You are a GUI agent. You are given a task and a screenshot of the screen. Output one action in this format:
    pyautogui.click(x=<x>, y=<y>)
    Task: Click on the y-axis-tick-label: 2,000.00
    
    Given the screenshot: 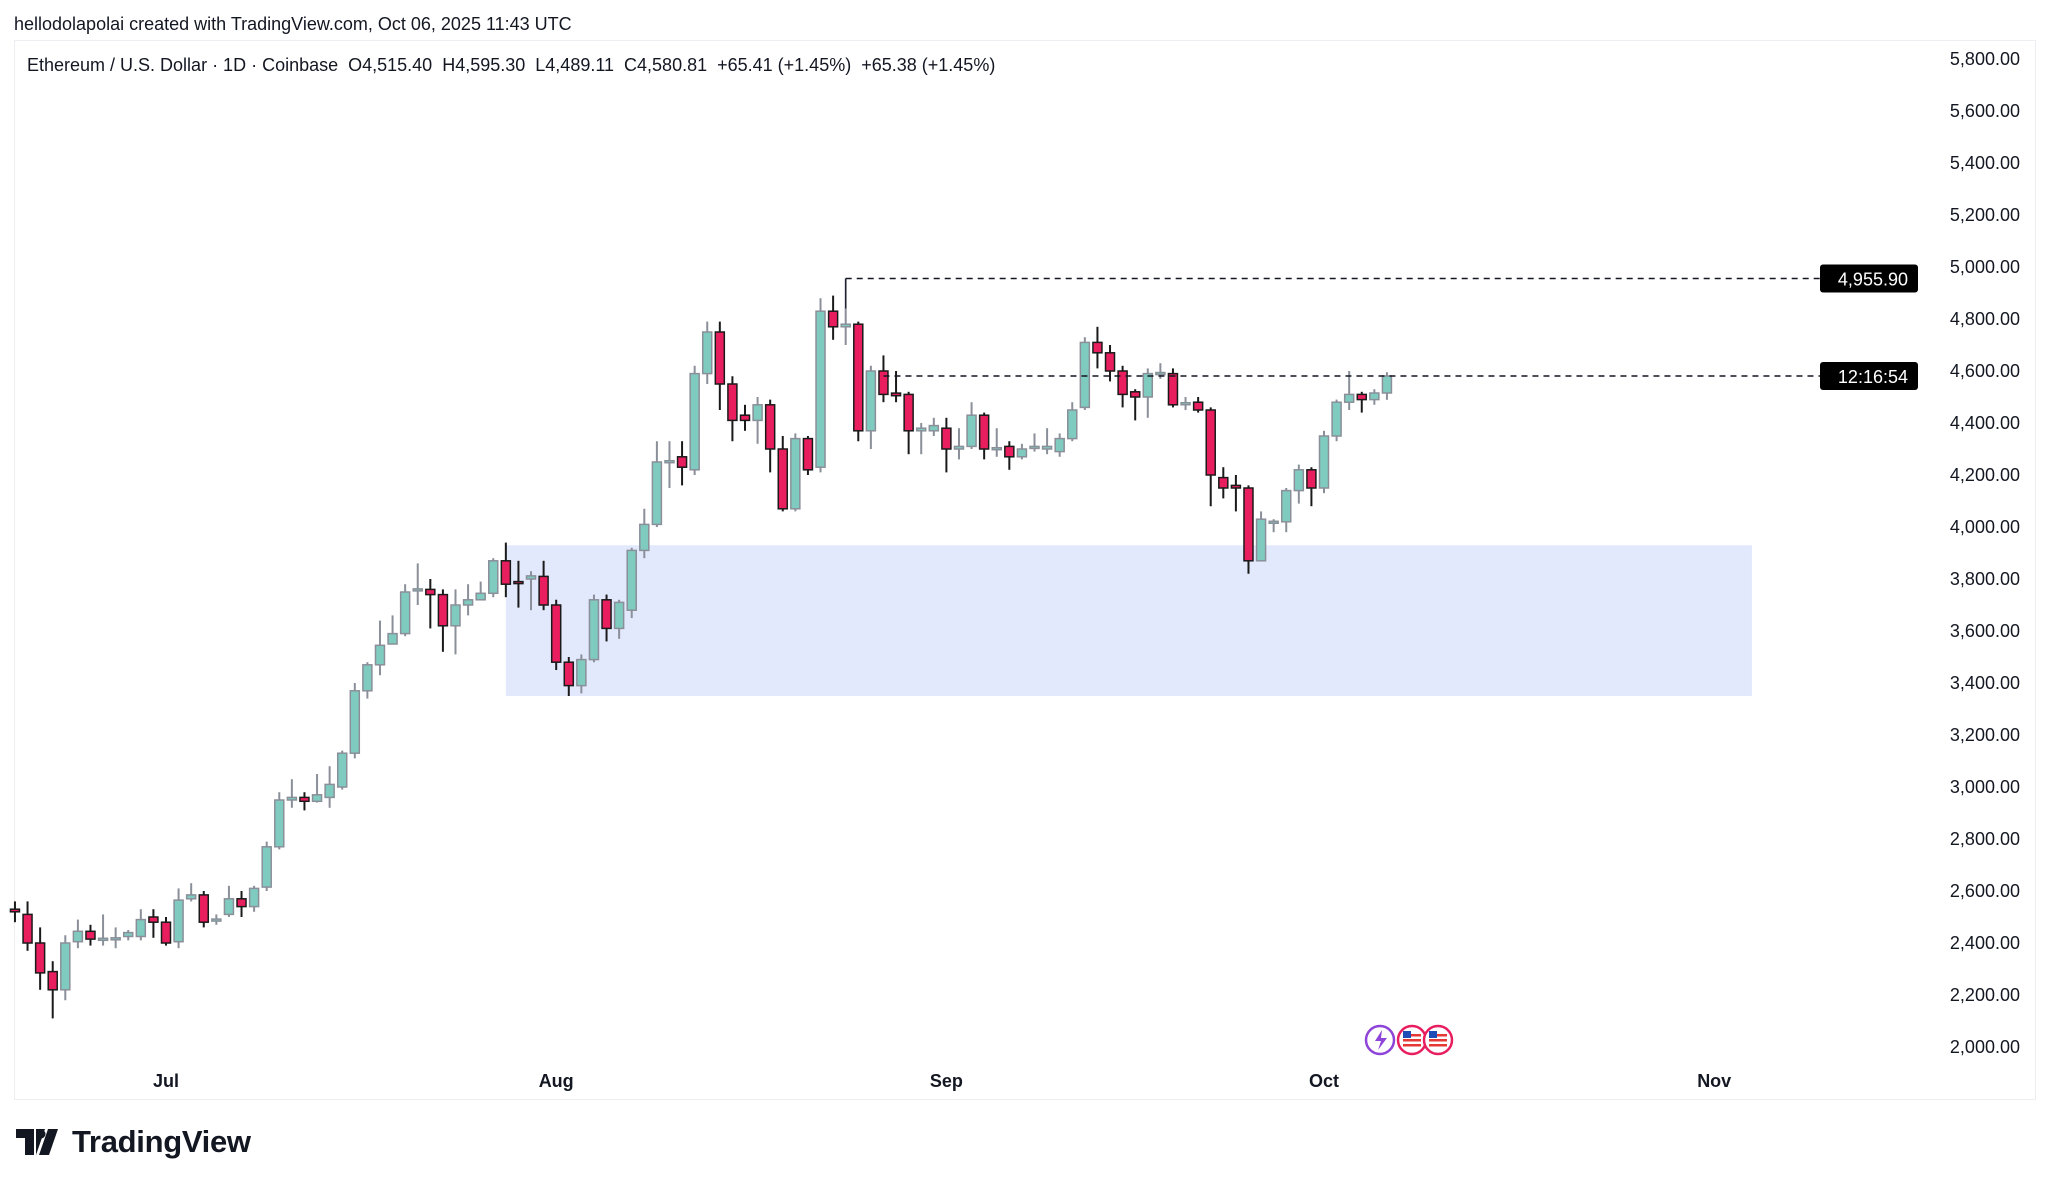 What is the action you would take?
    pyautogui.click(x=1985, y=1047)
    